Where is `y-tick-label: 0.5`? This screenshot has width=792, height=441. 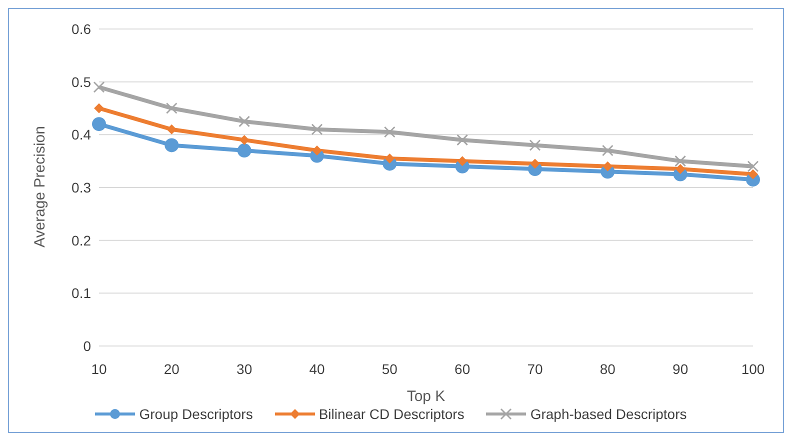
y-tick-label: 0.5 is located at coordinates (82, 82).